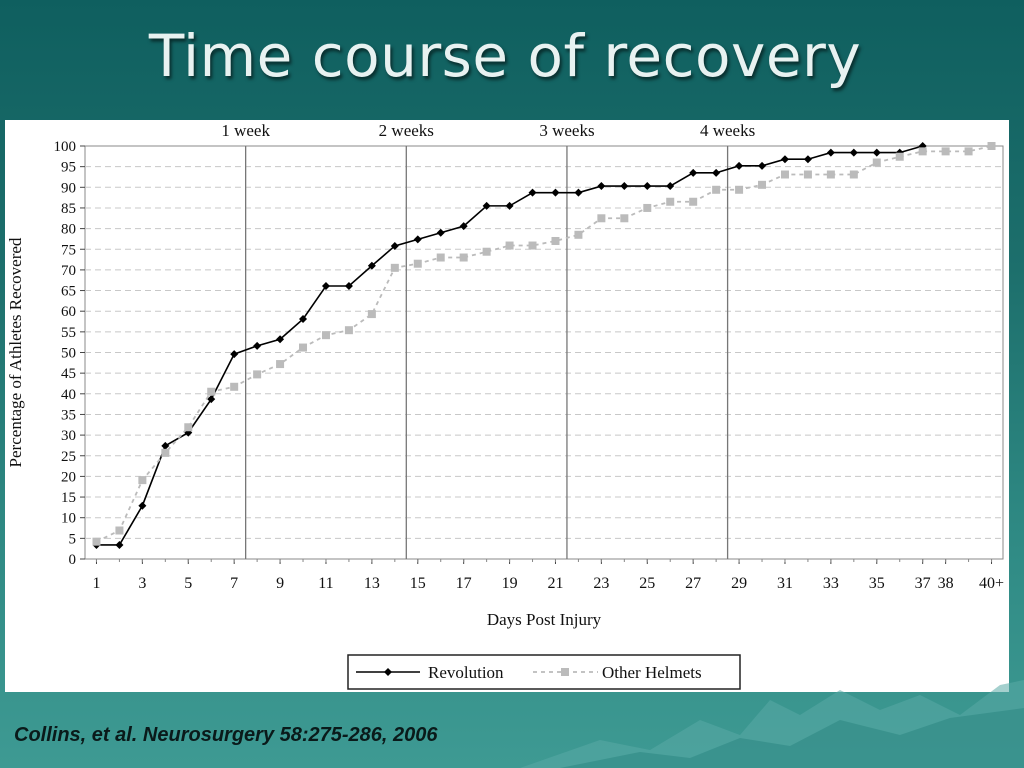 This screenshot has width=1024, height=768. I want to click on legend-revolution-label: Revolution, so click(466, 672).